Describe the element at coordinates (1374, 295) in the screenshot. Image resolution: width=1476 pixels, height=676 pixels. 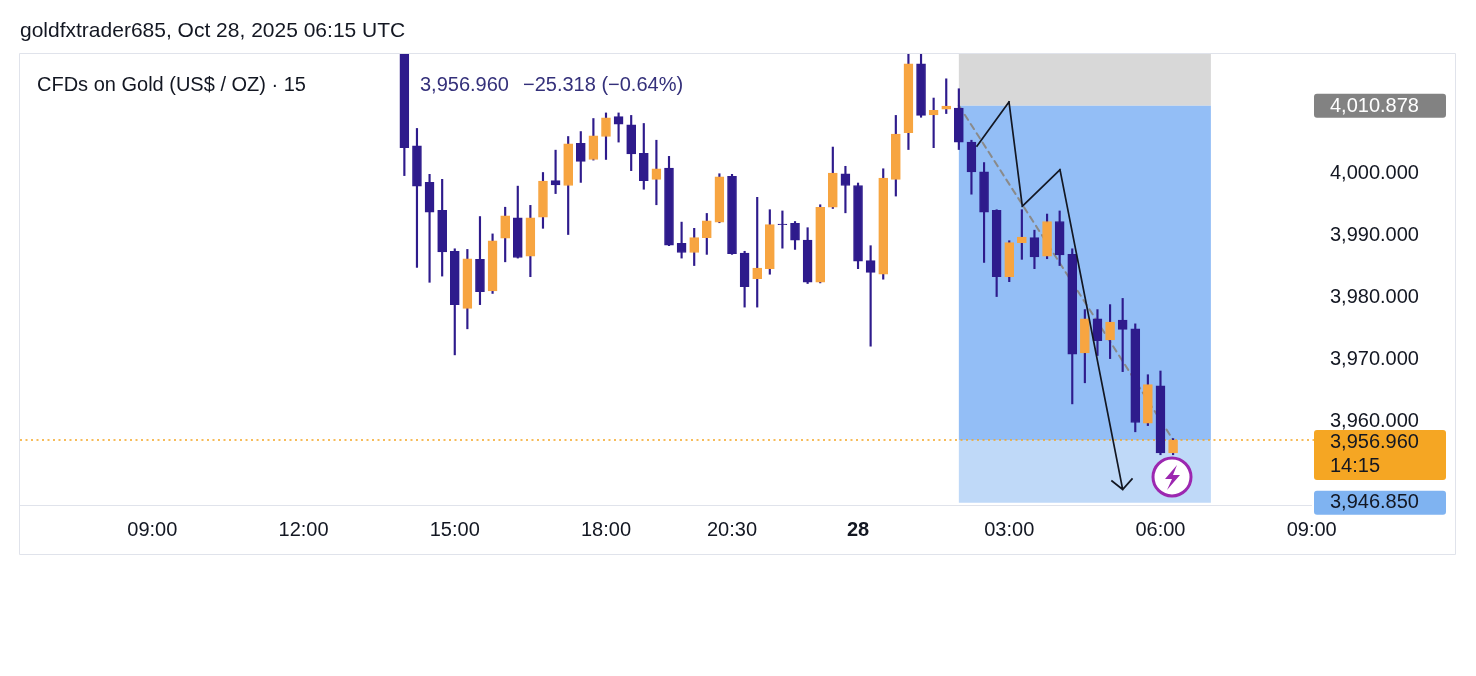
I see `y-tick-label: 3,980.000` at that location.